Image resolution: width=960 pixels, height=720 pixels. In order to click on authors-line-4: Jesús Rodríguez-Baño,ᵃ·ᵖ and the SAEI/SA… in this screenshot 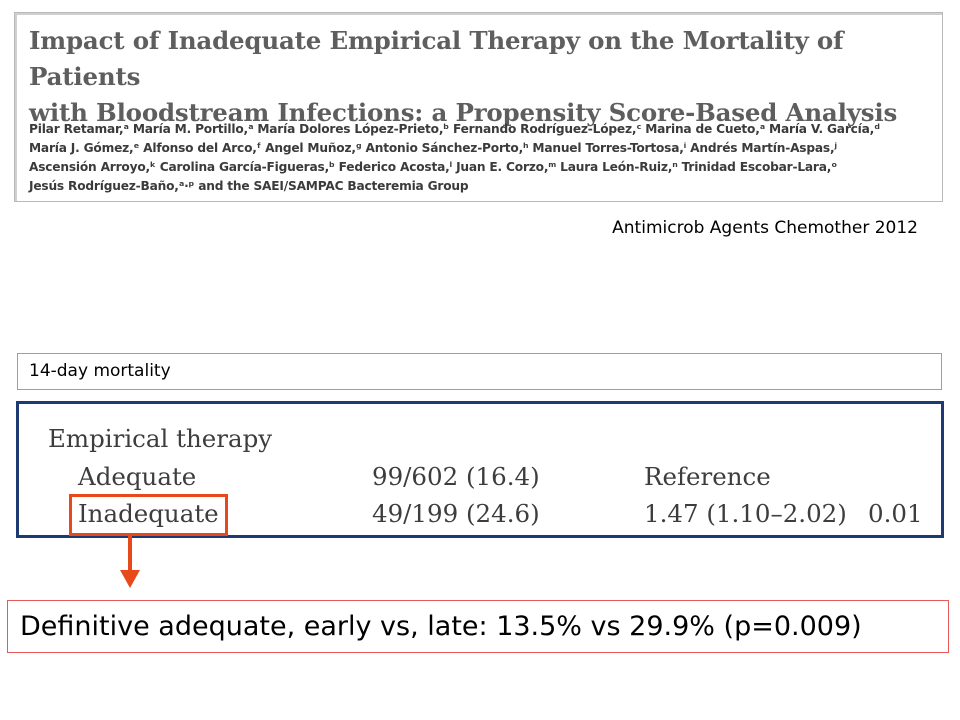, I will do `click(249, 186)`.